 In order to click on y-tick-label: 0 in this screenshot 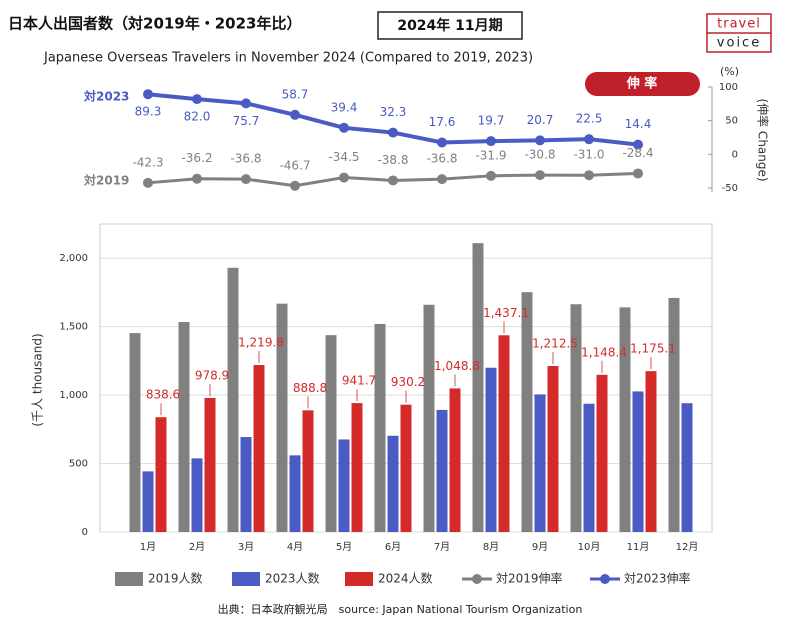, I will do `click(85, 532)`.